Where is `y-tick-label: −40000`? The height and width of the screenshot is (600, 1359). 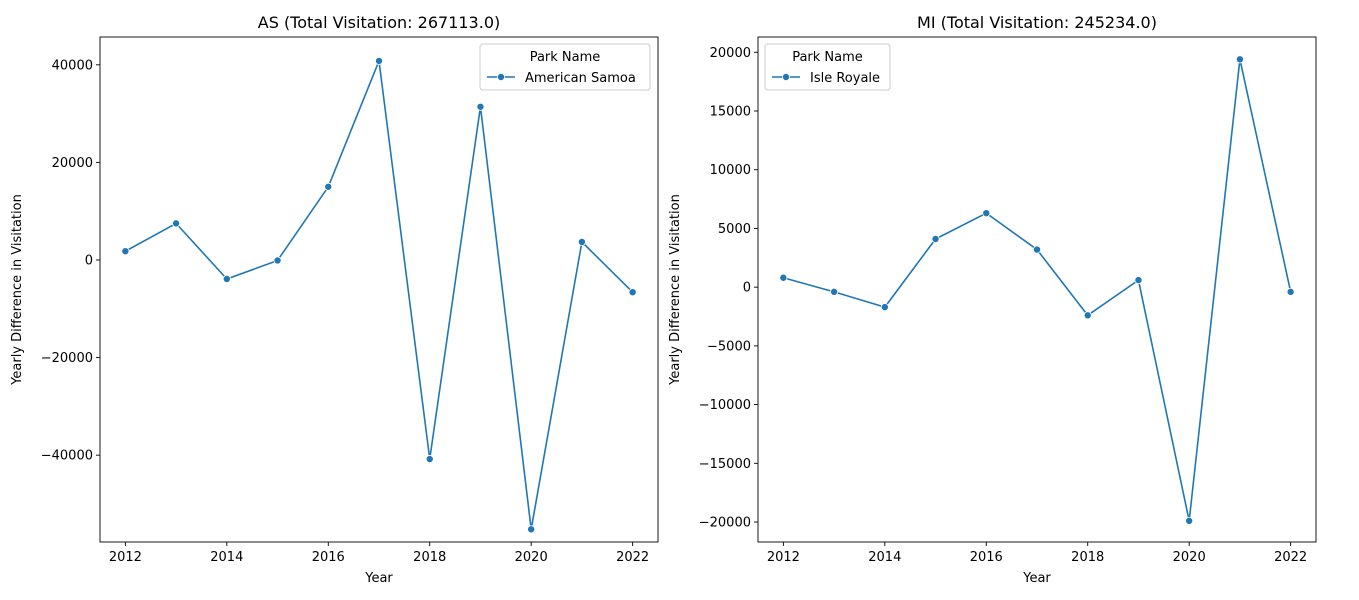
y-tick-label: −40000 is located at coordinates (67, 456).